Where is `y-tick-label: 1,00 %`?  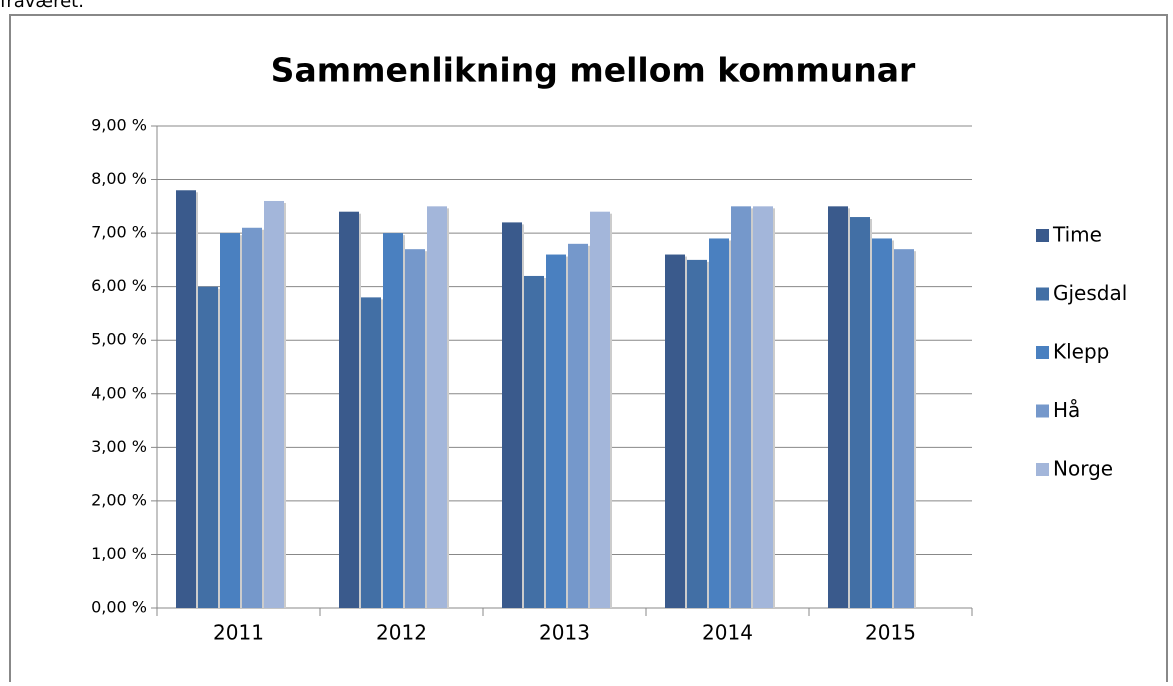
y-tick-label: 1,00 % is located at coordinates (119, 553).